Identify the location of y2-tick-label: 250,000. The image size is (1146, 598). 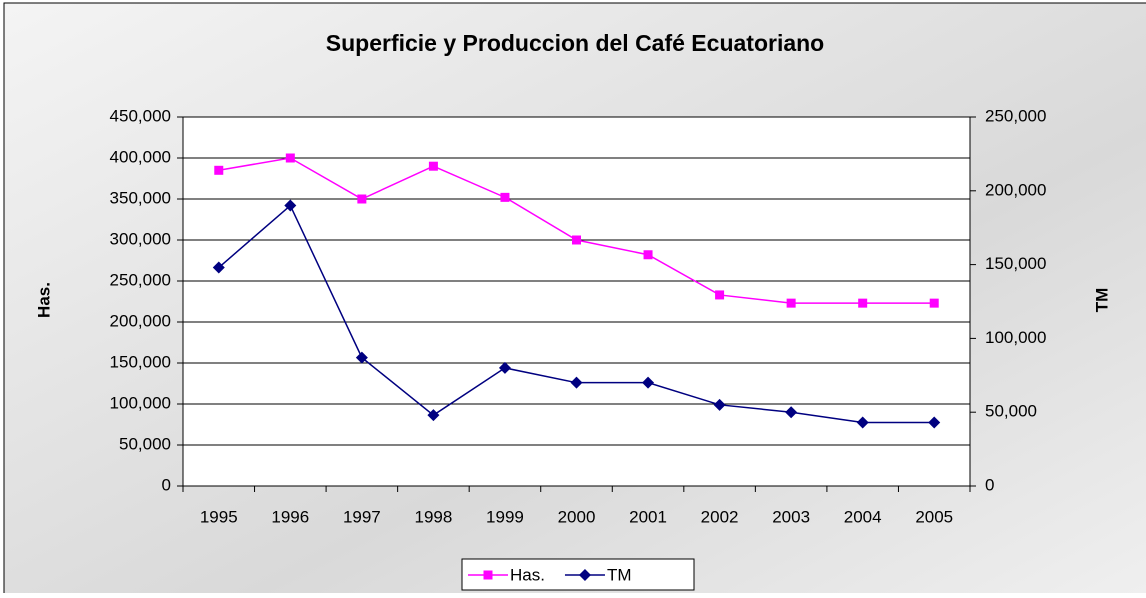
(1015, 115).